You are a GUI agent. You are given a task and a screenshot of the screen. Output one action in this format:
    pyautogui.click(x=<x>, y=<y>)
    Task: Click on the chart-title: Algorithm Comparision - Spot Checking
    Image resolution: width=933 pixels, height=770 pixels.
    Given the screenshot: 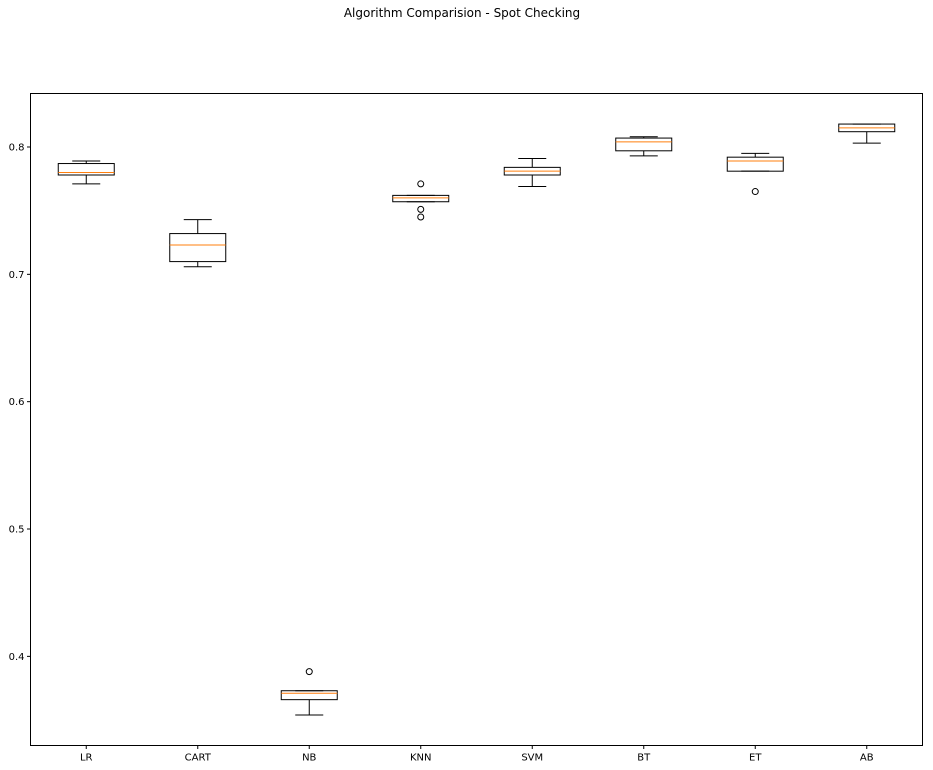 What is the action you would take?
    pyautogui.click(x=462, y=13)
    